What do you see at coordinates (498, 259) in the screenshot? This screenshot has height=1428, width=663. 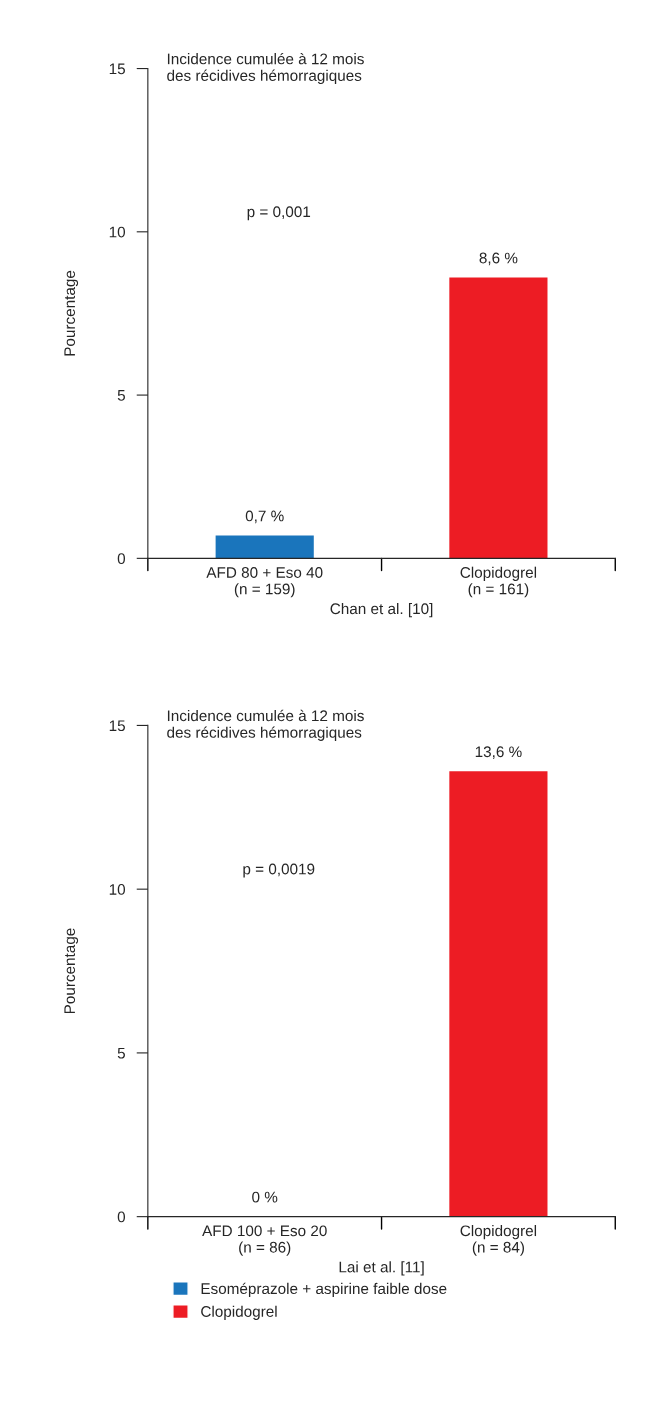 I see `data-label: 8,6 %` at bounding box center [498, 259].